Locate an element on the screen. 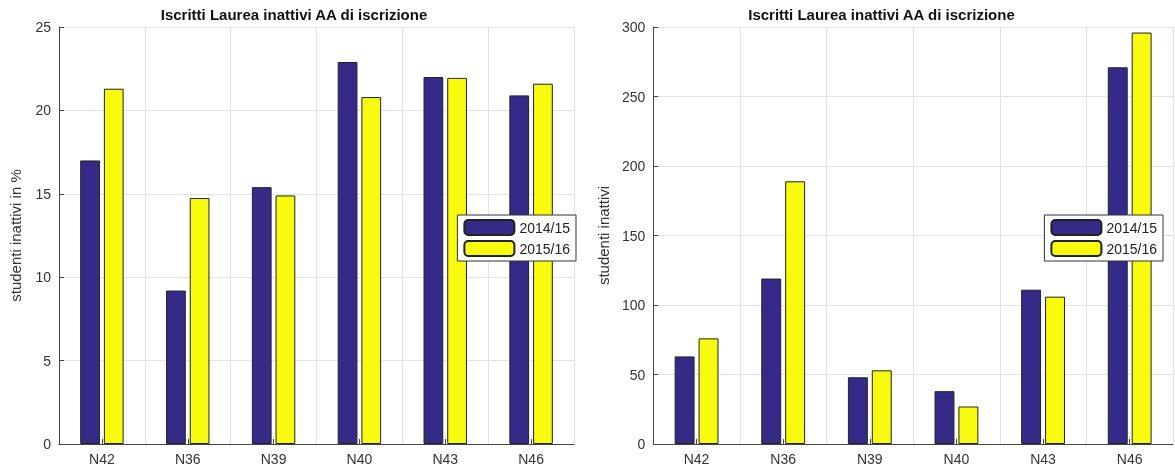  y-tick-label: 250 is located at coordinates (633, 96).